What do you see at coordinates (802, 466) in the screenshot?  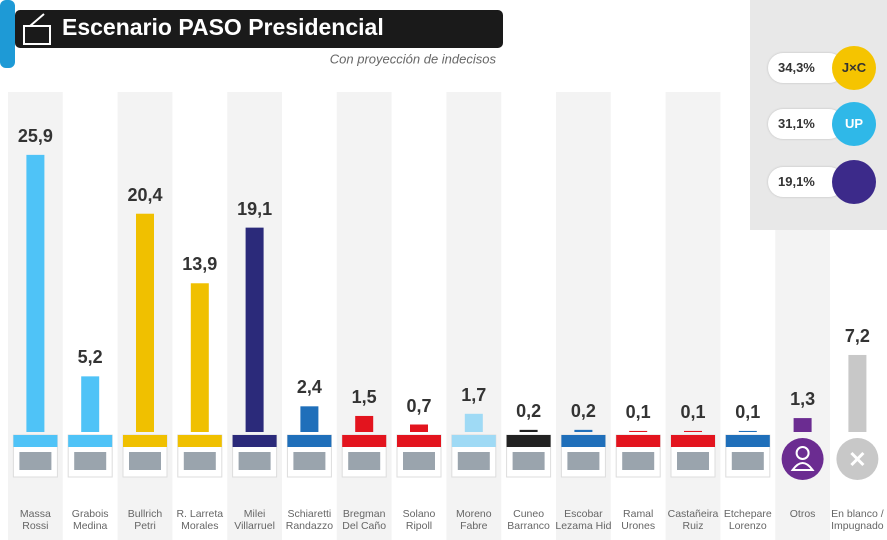 I see `person-body` at bounding box center [802, 466].